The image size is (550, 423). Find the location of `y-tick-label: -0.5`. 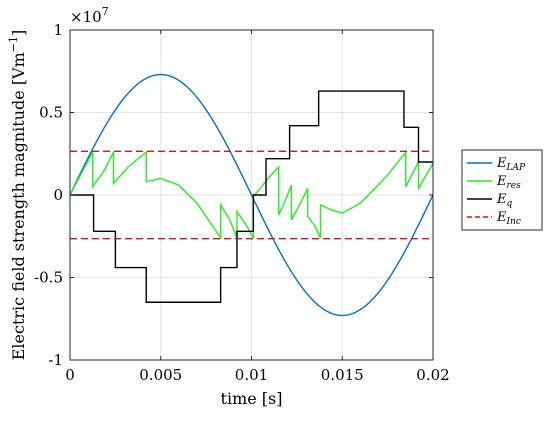

y-tick-label: -0.5 is located at coordinates (48, 278).